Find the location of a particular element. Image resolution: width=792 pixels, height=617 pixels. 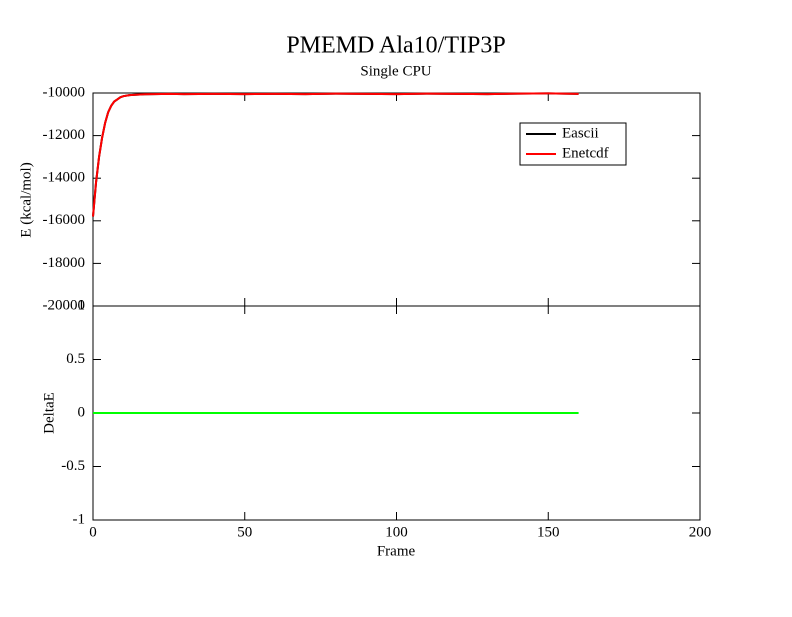

y-axis-label: DeltaE is located at coordinates (49, 413).